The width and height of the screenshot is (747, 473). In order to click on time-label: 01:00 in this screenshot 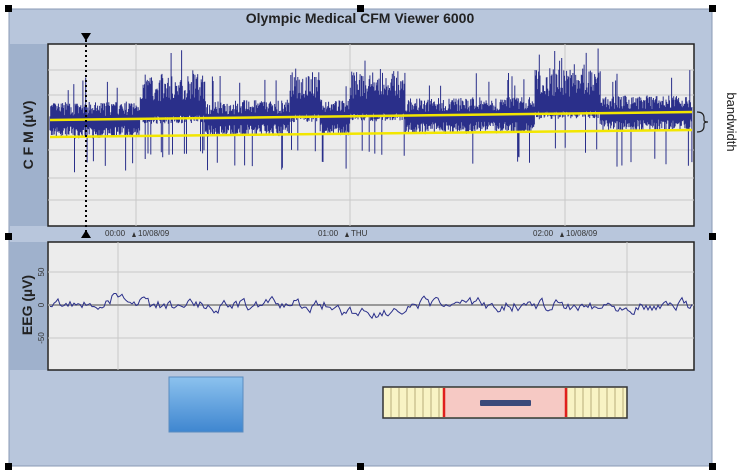, I will do `click(328, 233)`.